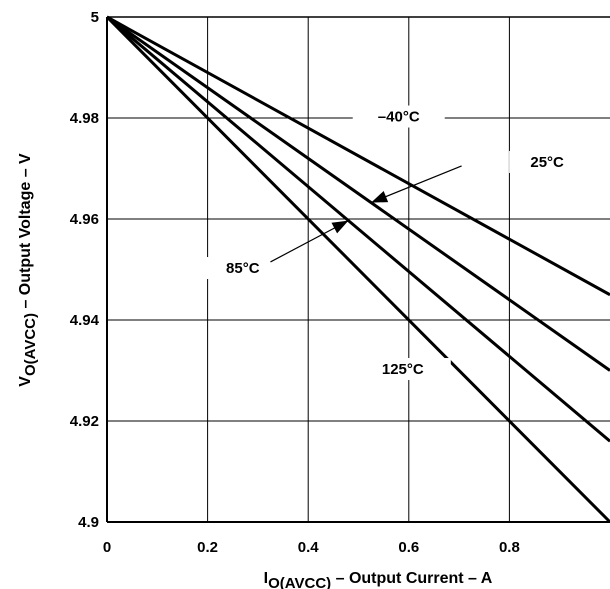 This screenshot has height=589, width=610. I want to click on x-tick-labels: 0 0.2 0.4 0.6 0.8, so click(311, 547).